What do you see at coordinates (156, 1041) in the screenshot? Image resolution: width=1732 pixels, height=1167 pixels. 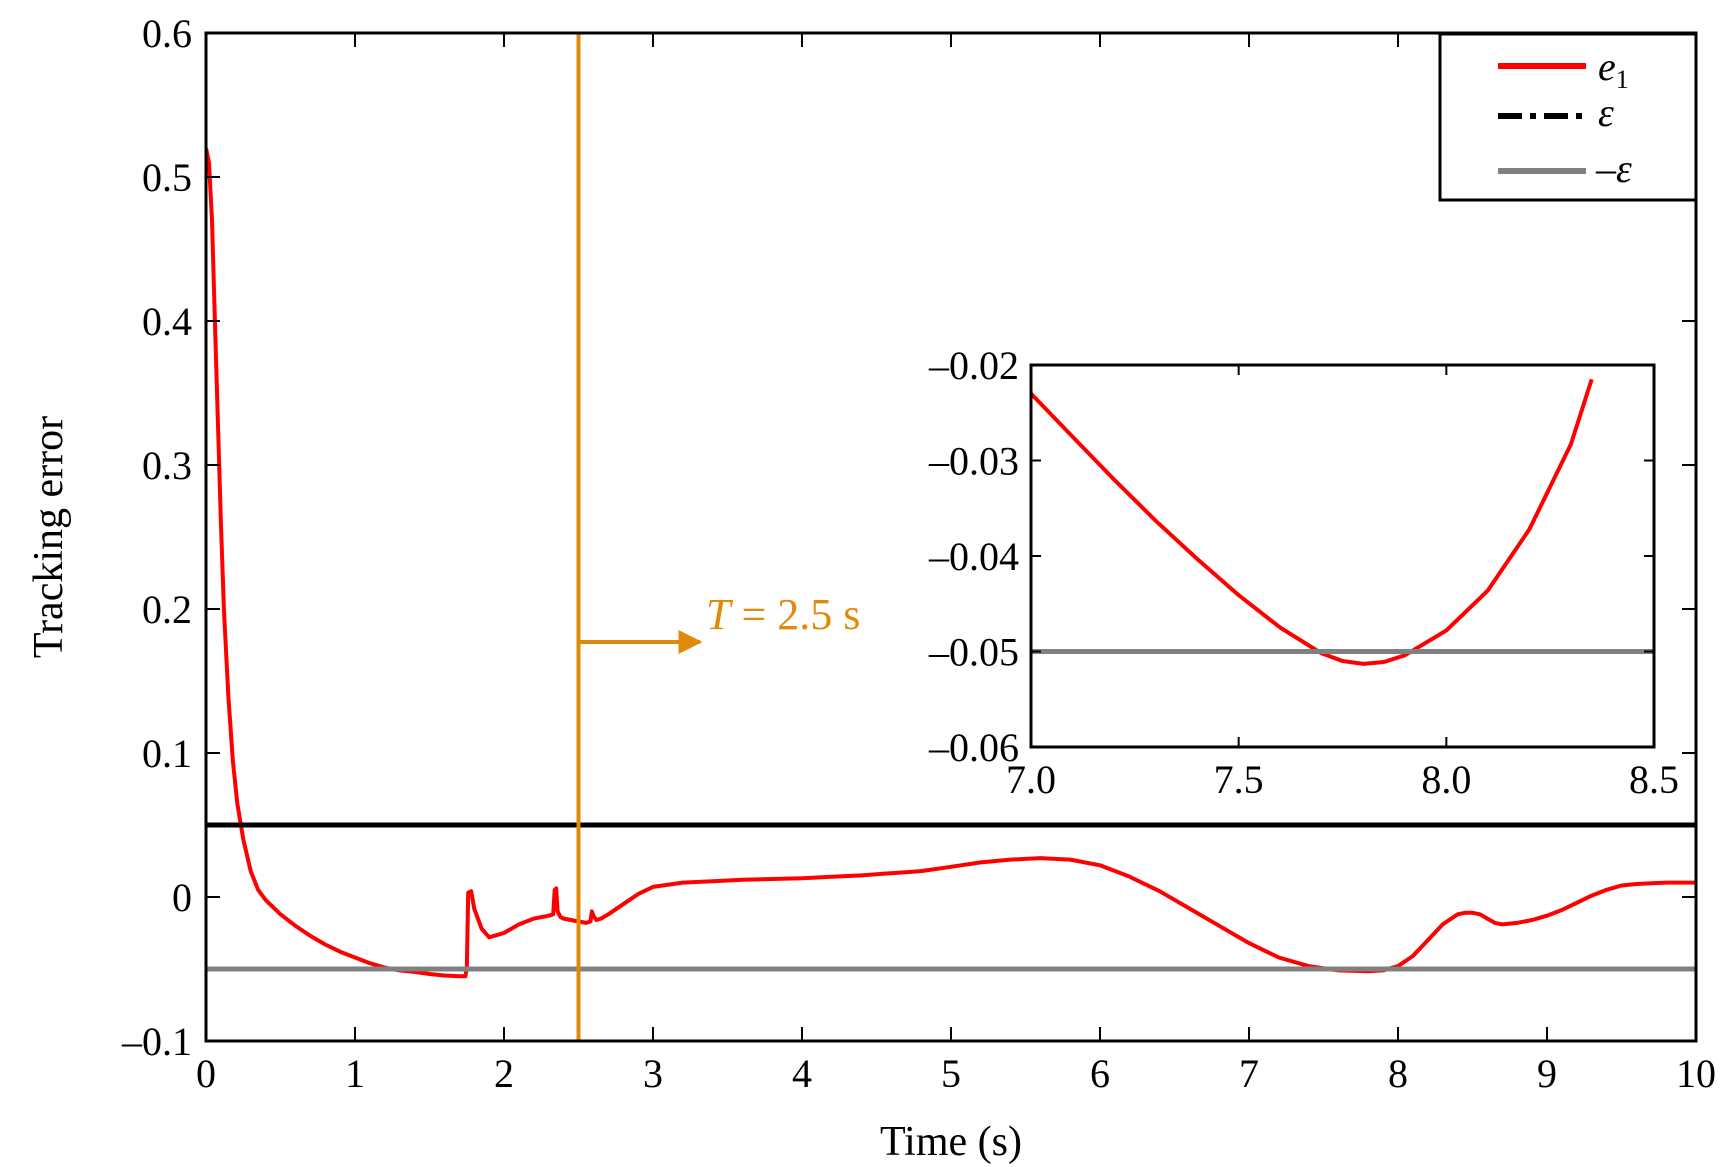 I see `y-tick-label: –0.1` at bounding box center [156, 1041].